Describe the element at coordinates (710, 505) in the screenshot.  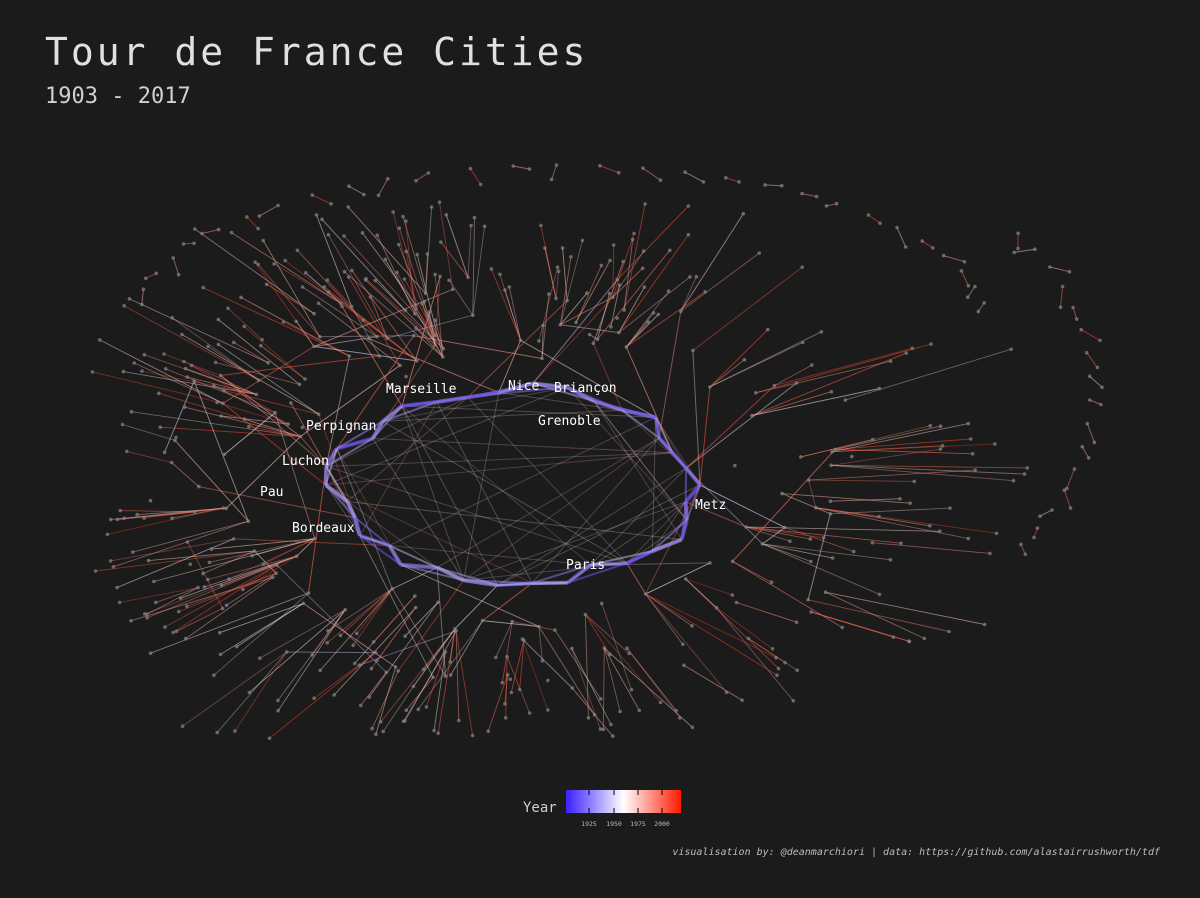
I see `city-label-metz: Metz` at that location.